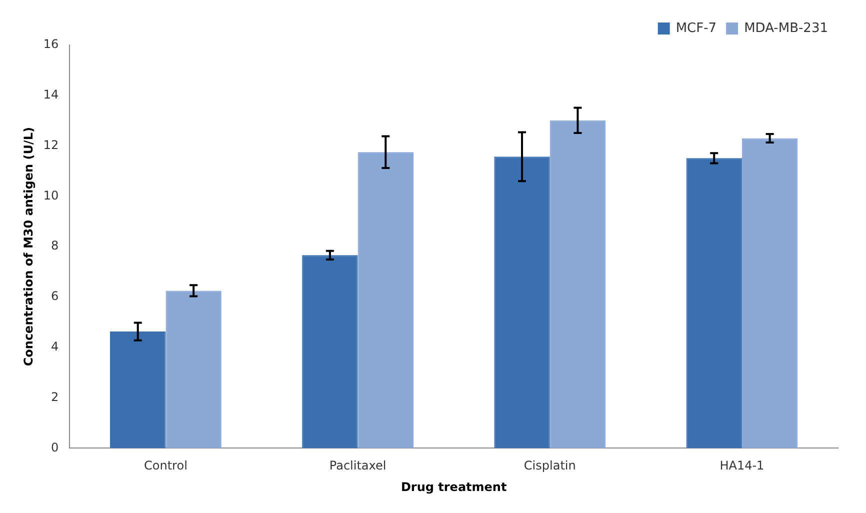 Image resolution: width=866 pixels, height=513 pixels. Describe the element at coordinates (55, 347) in the screenshot. I see `y-tick-label: 4` at that location.